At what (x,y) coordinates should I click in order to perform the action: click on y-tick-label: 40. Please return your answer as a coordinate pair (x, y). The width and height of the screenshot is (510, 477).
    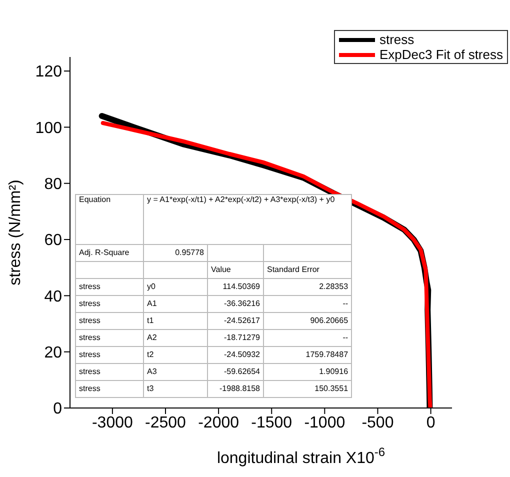
    Looking at the image, I should click on (53, 297).